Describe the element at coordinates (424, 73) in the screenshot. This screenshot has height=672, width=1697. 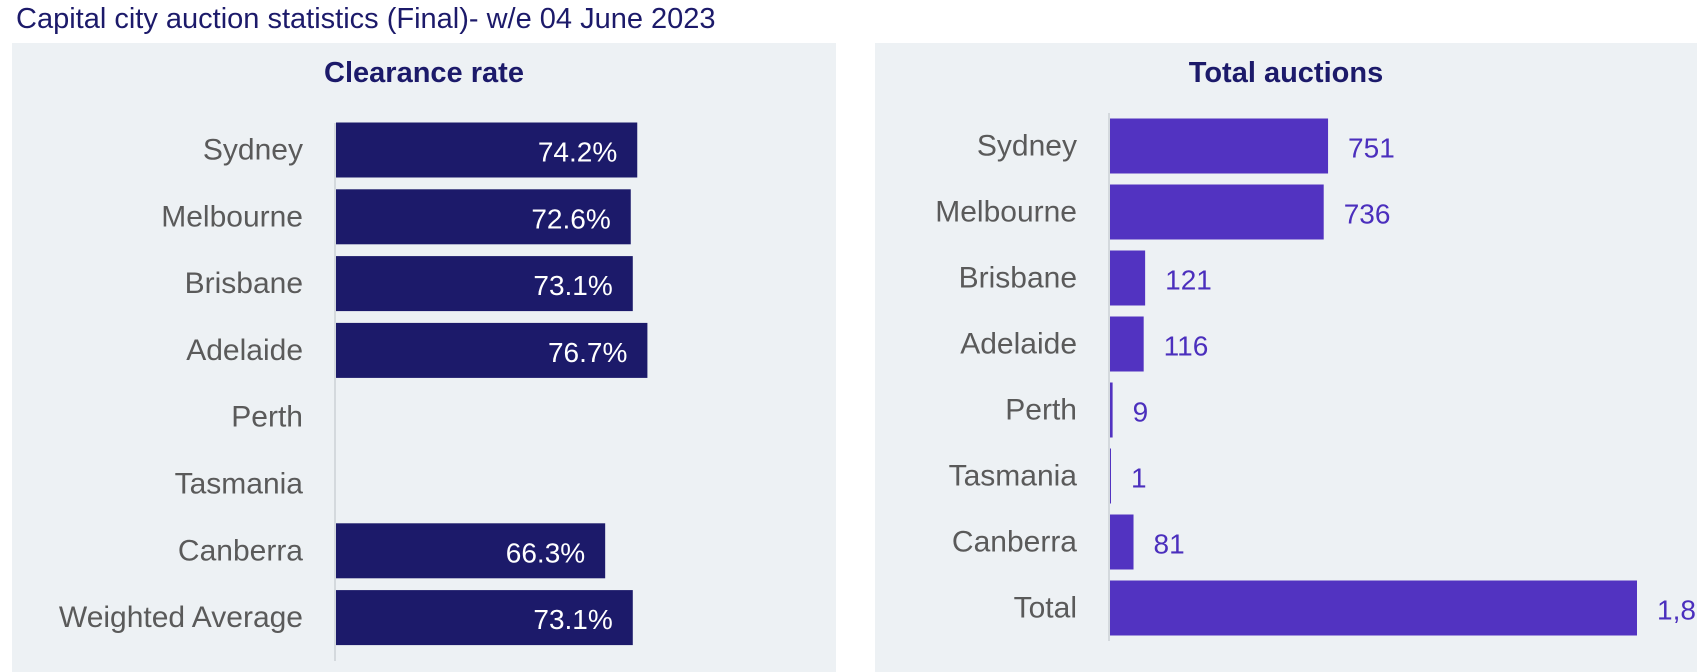
I see `clearance-rate-title: Clearance rate` at that location.